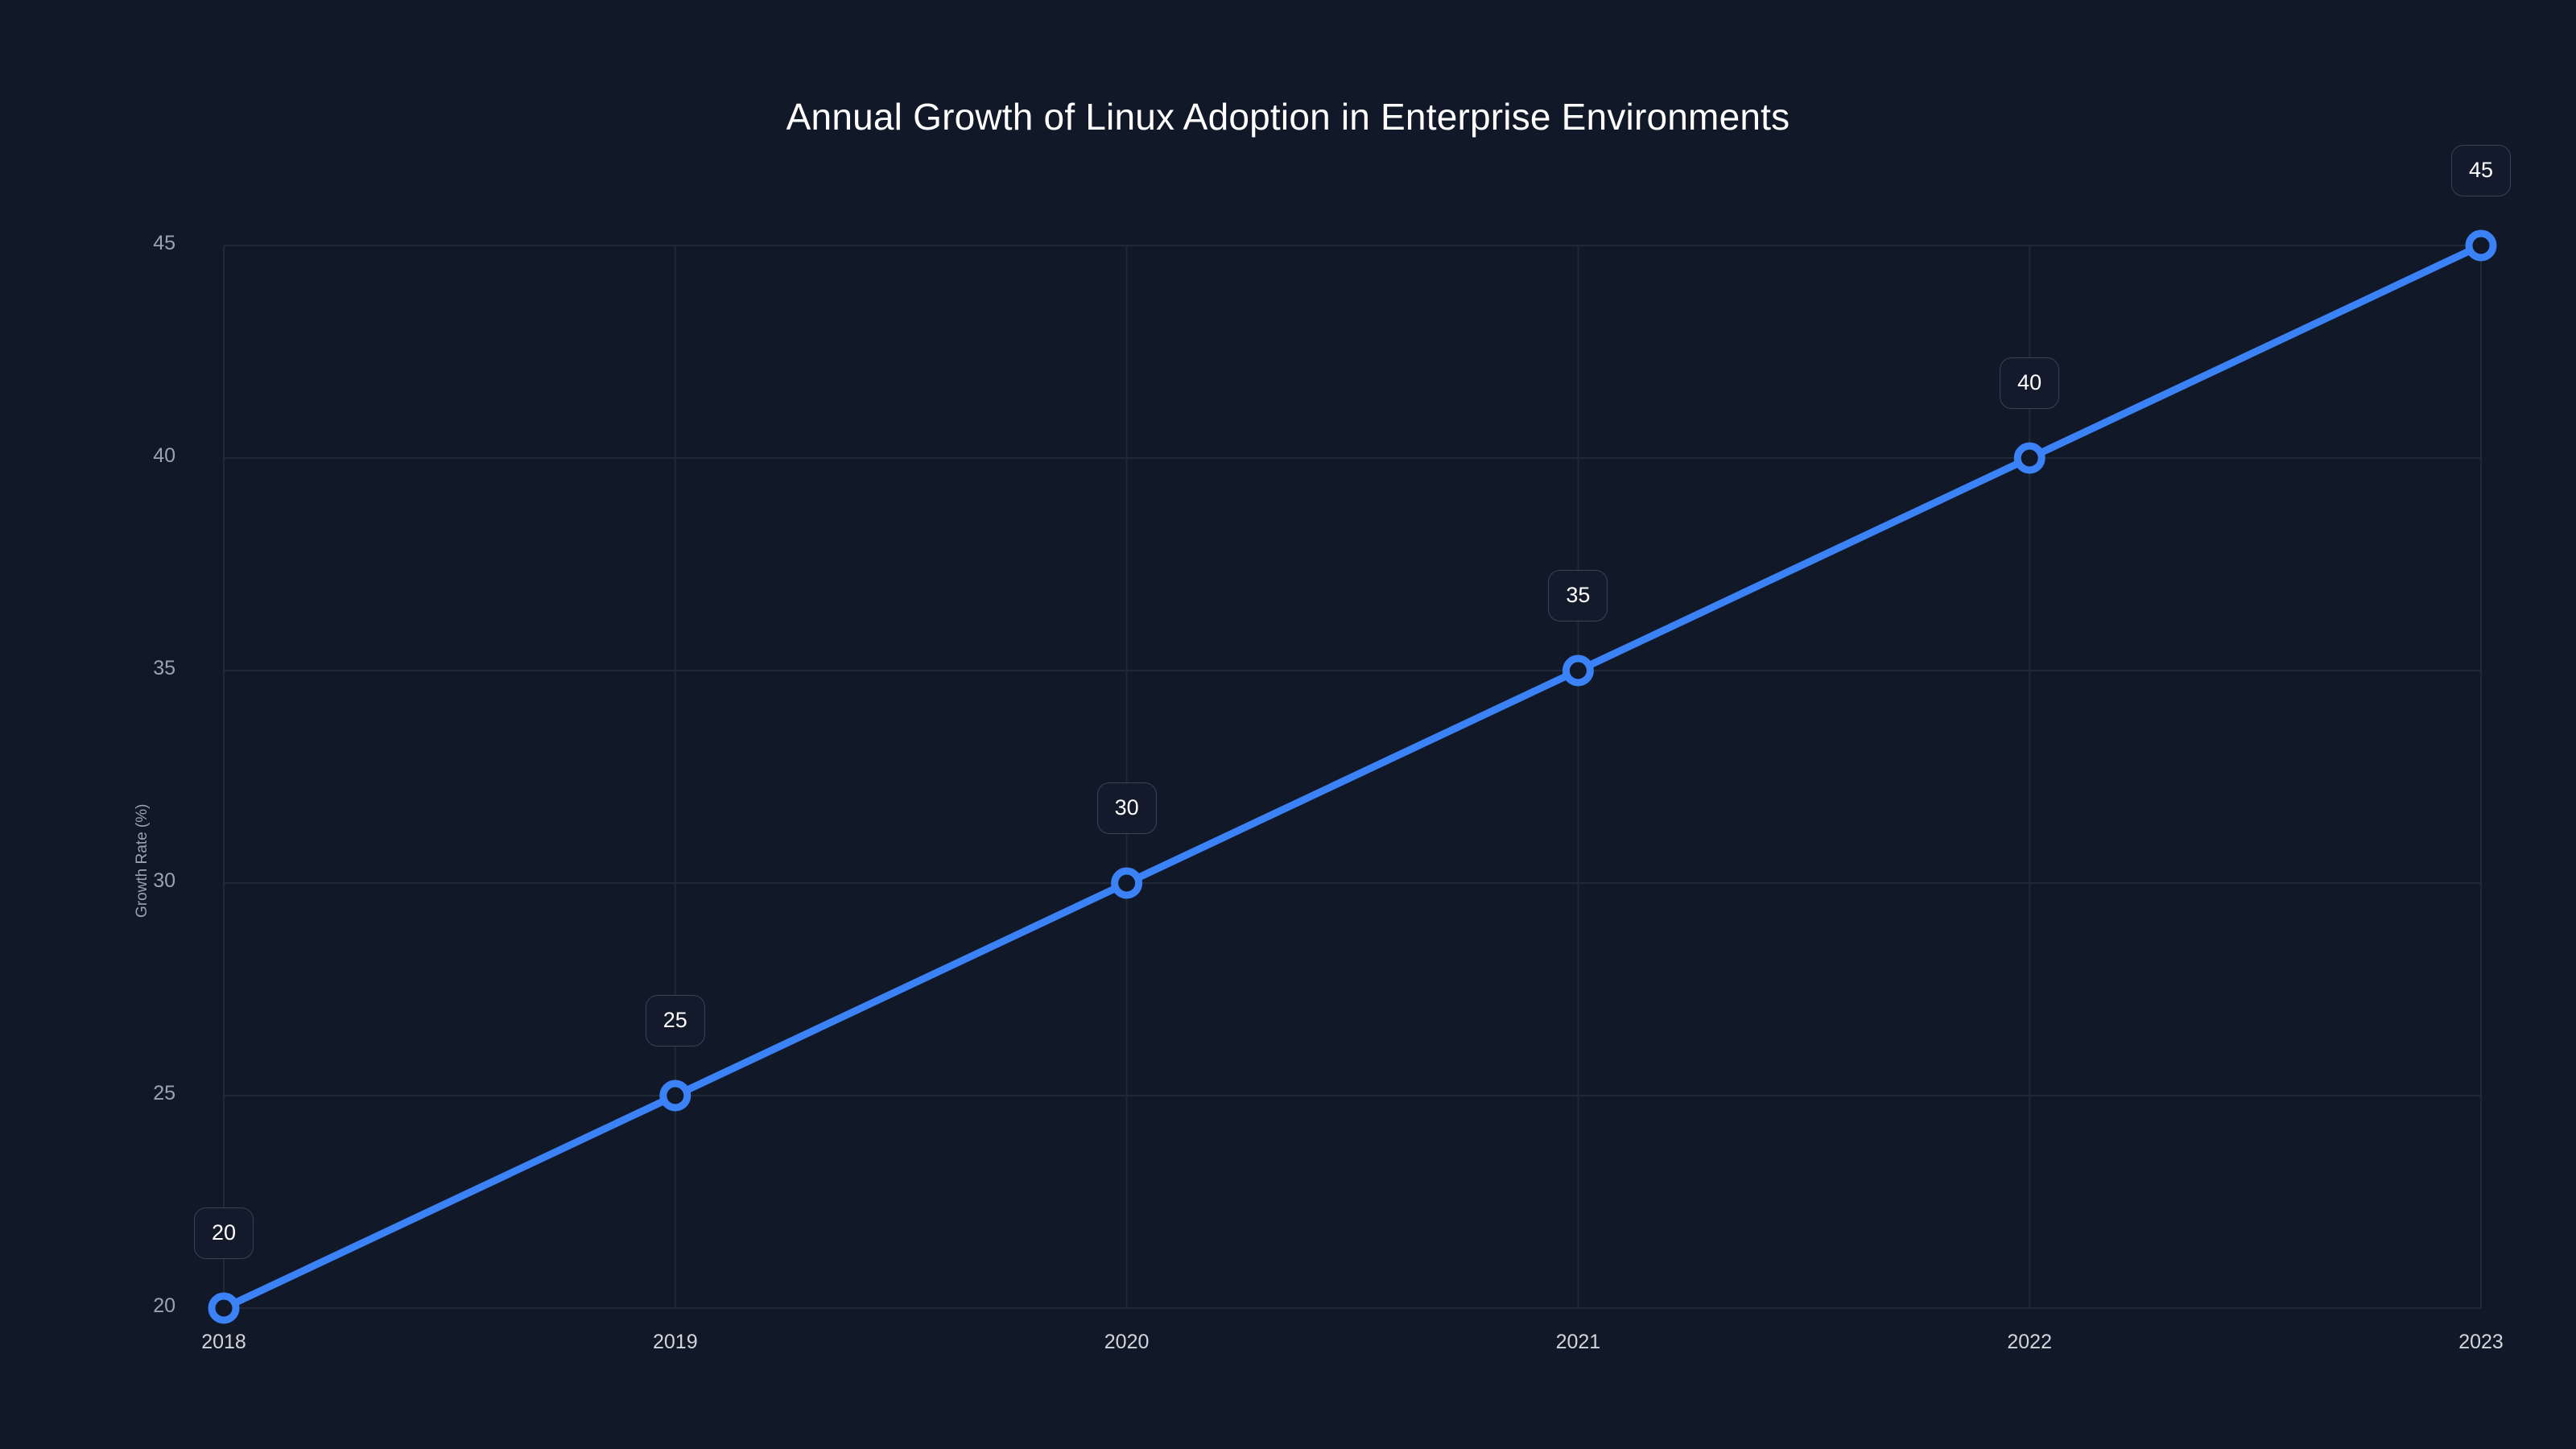 The width and height of the screenshot is (2576, 1449). What do you see at coordinates (2481, 170) in the screenshot?
I see `data-label-badge: 45` at bounding box center [2481, 170].